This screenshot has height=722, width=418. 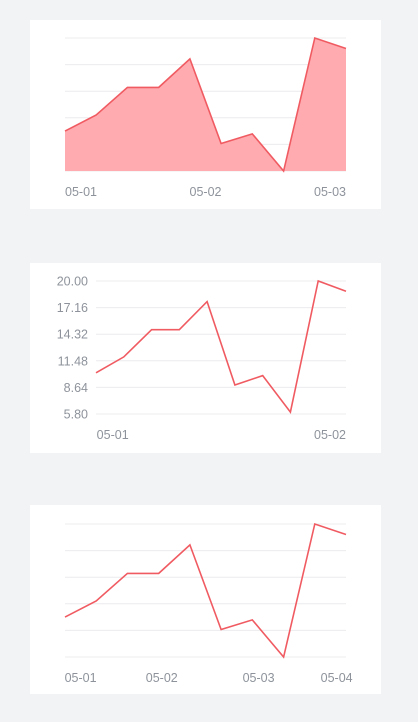 What do you see at coordinates (76, 415) in the screenshot?
I see `y-tick-label: 5.80` at bounding box center [76, 415].